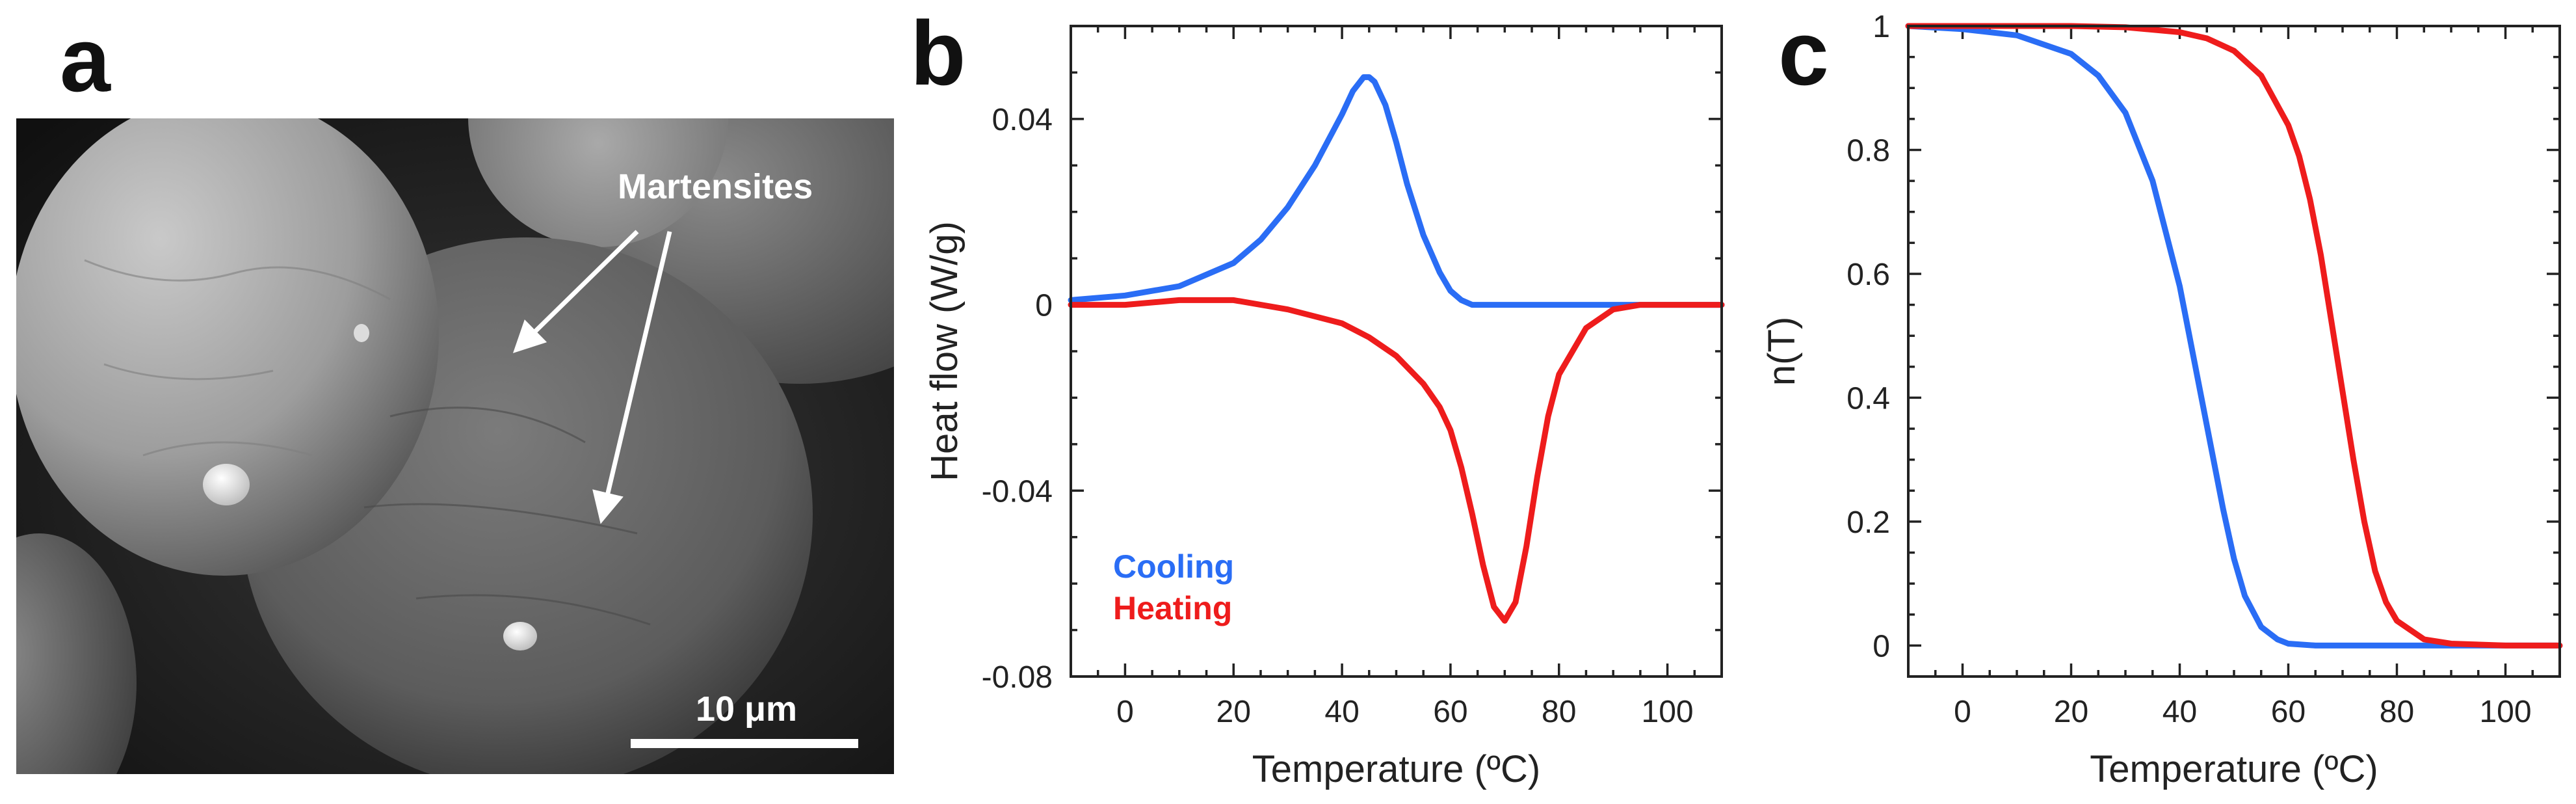  Describe the element at coordinates (1172, 608) in the screenshot. I see `legend-heating: Heating` at that location.